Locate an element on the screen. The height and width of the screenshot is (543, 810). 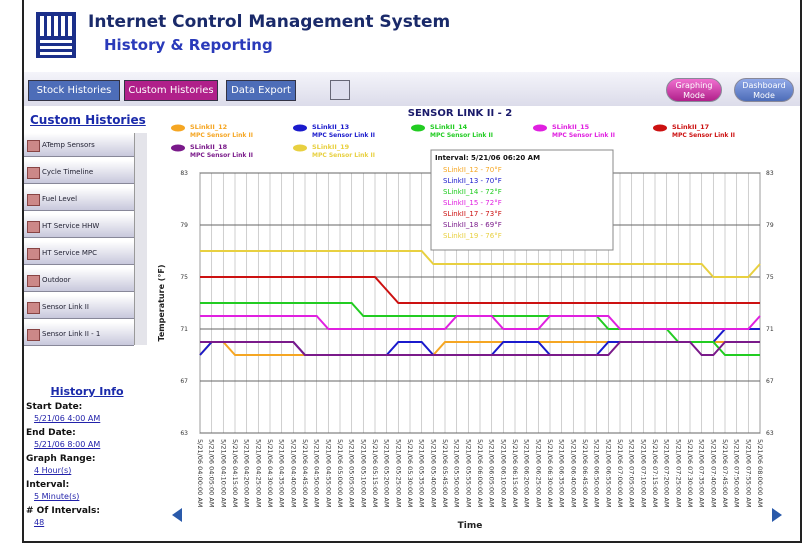
info-label: Start Date: is located at coordinates (54, 407).